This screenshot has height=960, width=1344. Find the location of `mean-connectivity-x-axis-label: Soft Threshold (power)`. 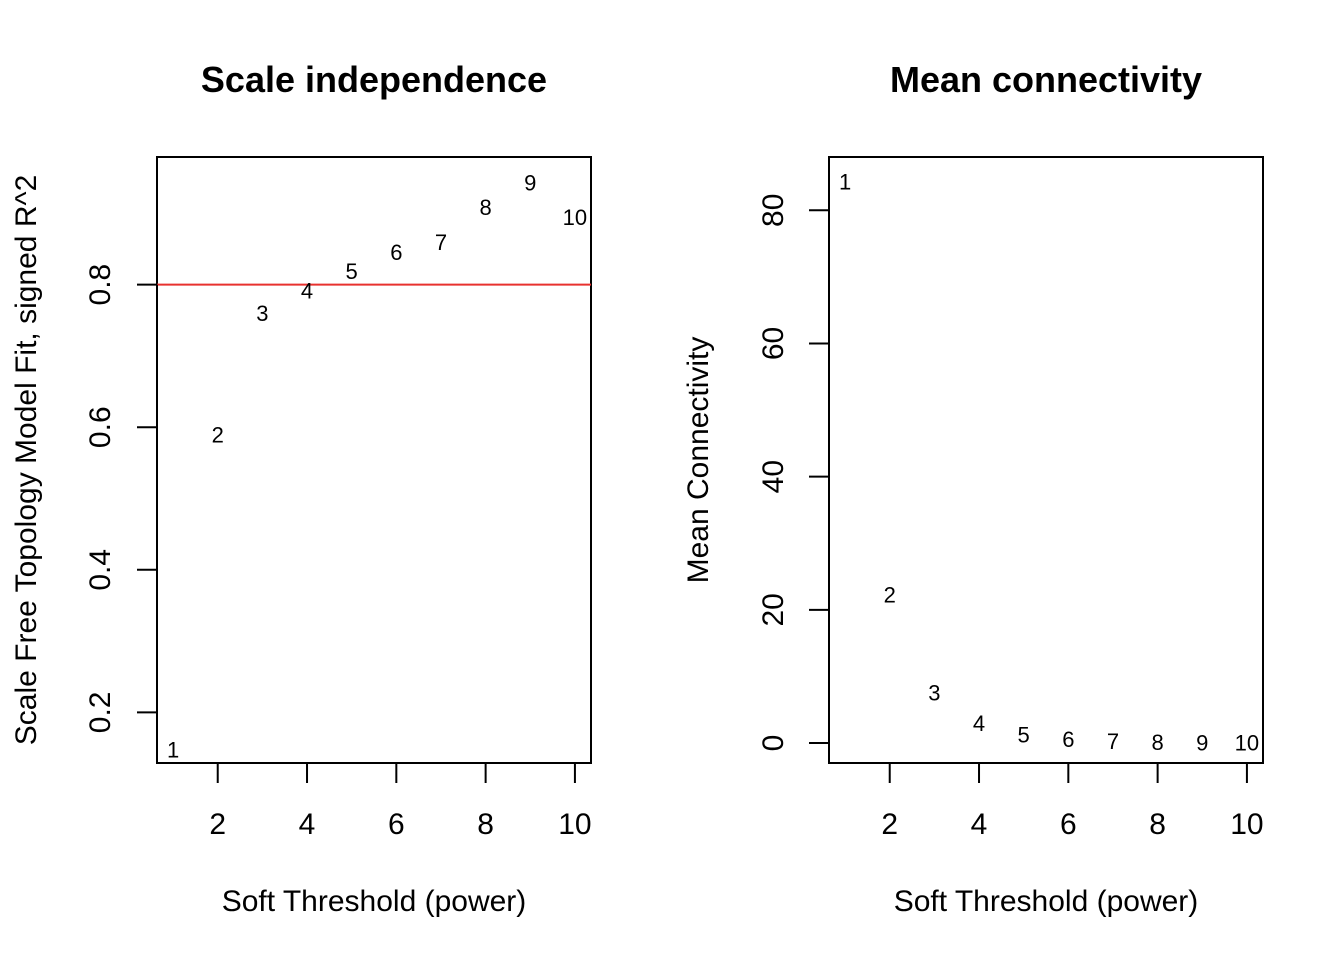

mean-connectivity-x-axis-label: Soft Threshold (power) is located at coordinates (1046, 901).